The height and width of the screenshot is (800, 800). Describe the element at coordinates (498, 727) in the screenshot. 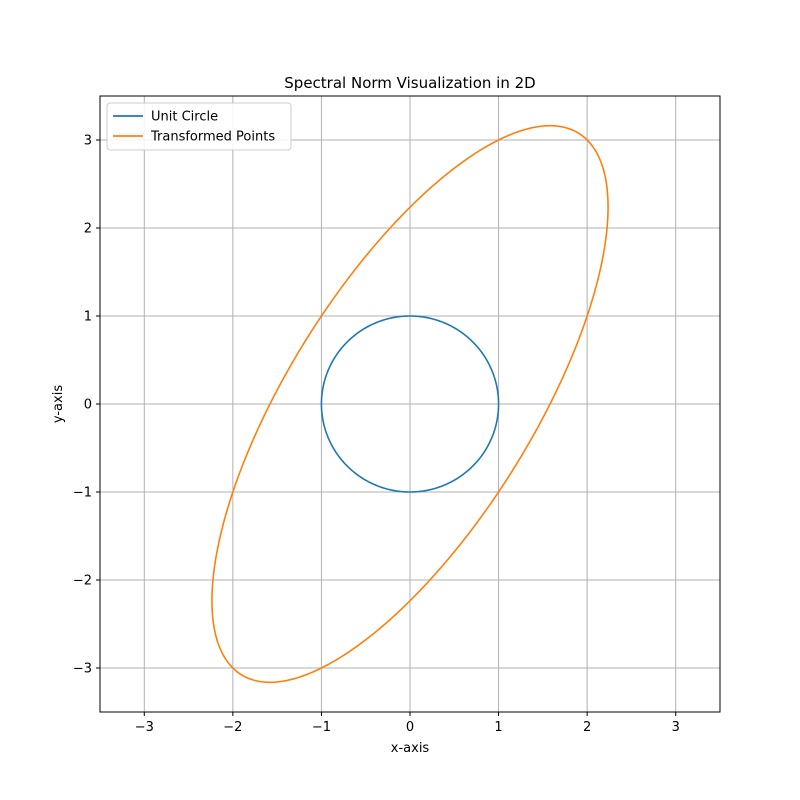

I see `x-tick-label: 1` at that location.